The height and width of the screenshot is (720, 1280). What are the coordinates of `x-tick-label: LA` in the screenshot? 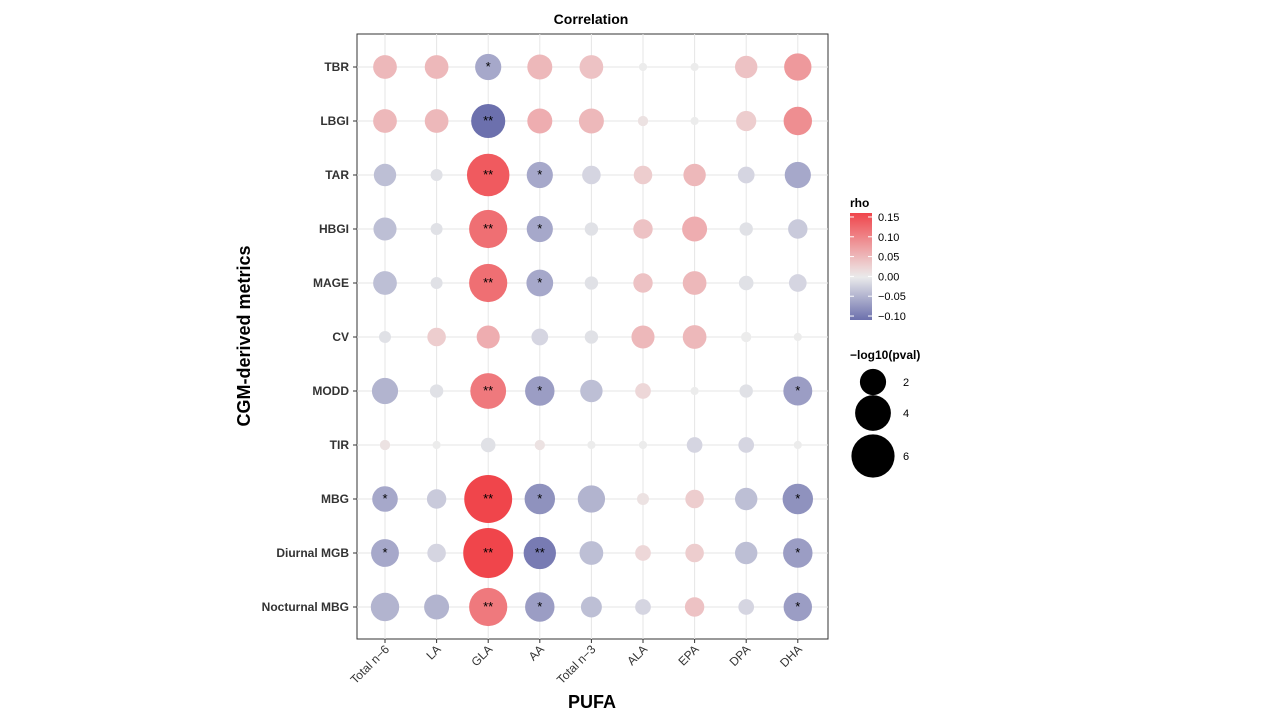 It's located at (433, 652).